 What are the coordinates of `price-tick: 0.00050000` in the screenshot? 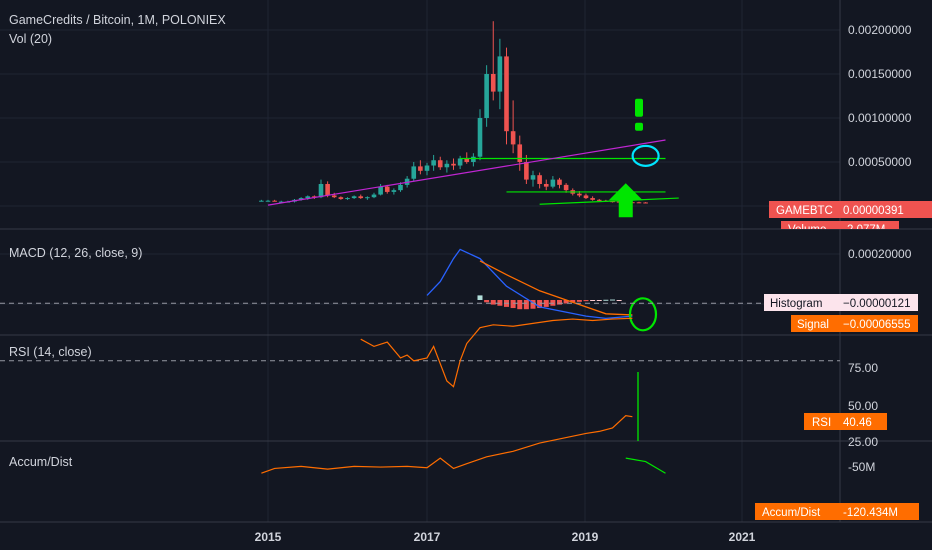 It's located at (880, 162).